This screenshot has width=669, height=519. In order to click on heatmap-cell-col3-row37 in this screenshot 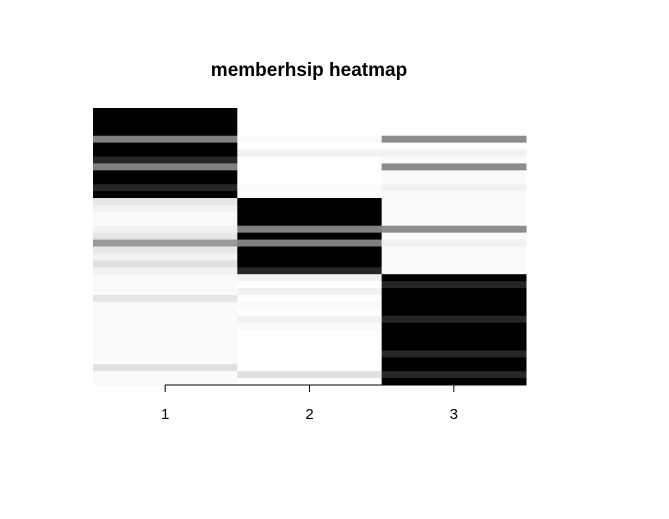, I will do `click(454, 361)`.